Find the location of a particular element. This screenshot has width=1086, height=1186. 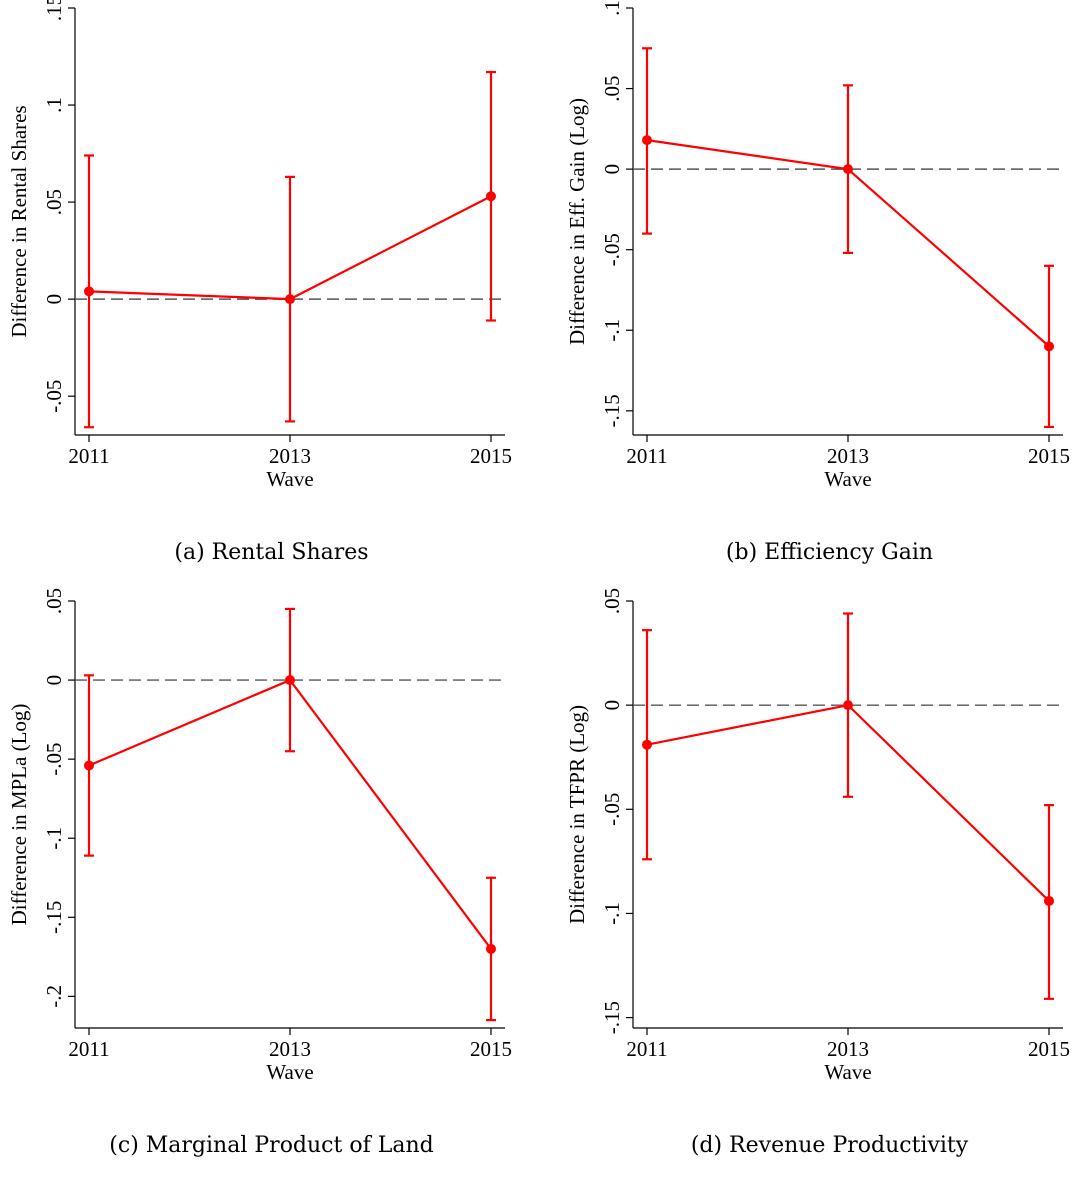

y-tick-label: -.2 is located at coordinates (54, 996).